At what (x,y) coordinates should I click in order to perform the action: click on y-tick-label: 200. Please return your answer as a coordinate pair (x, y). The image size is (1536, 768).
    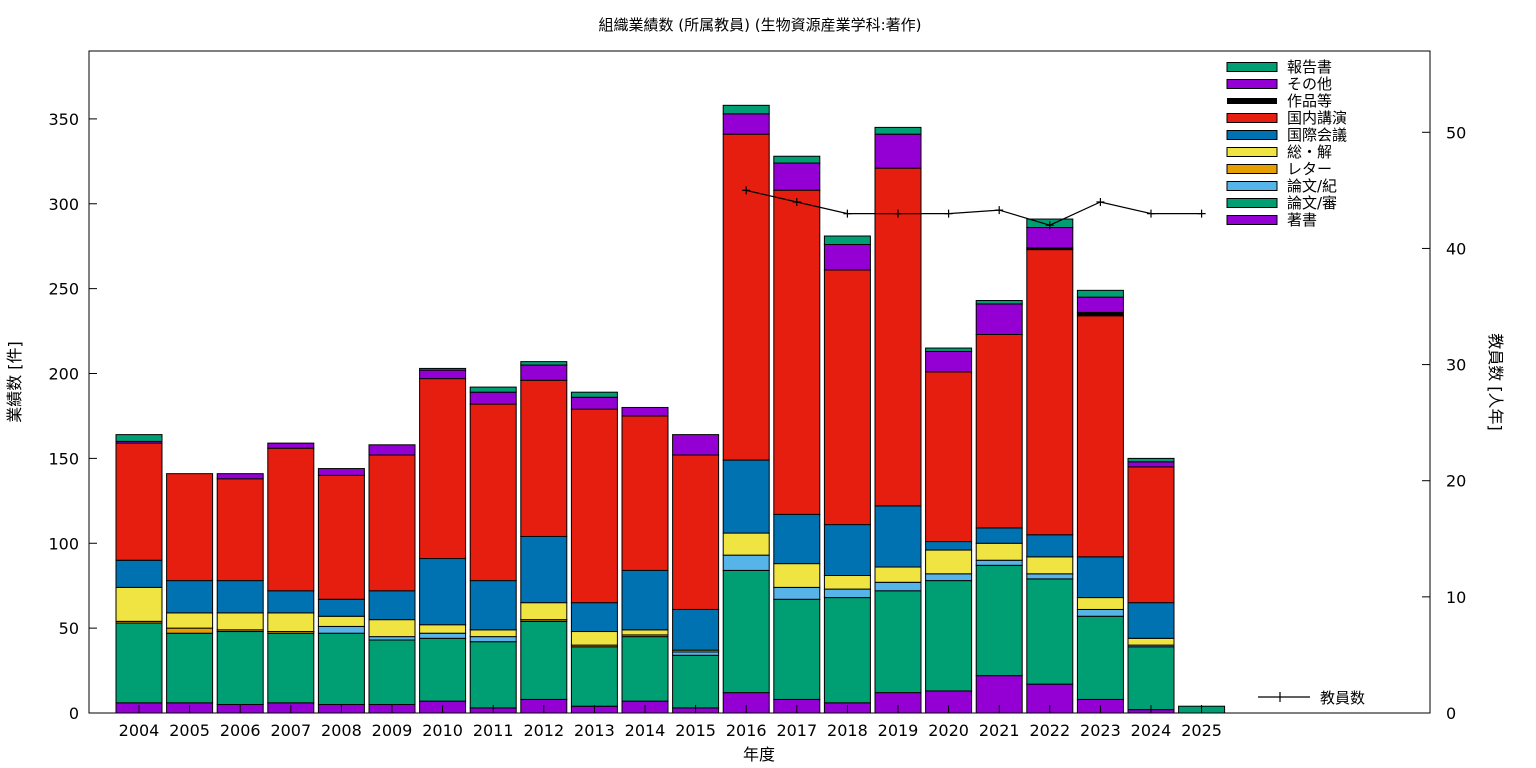
    Looking at the image, I should click on (63, 374).